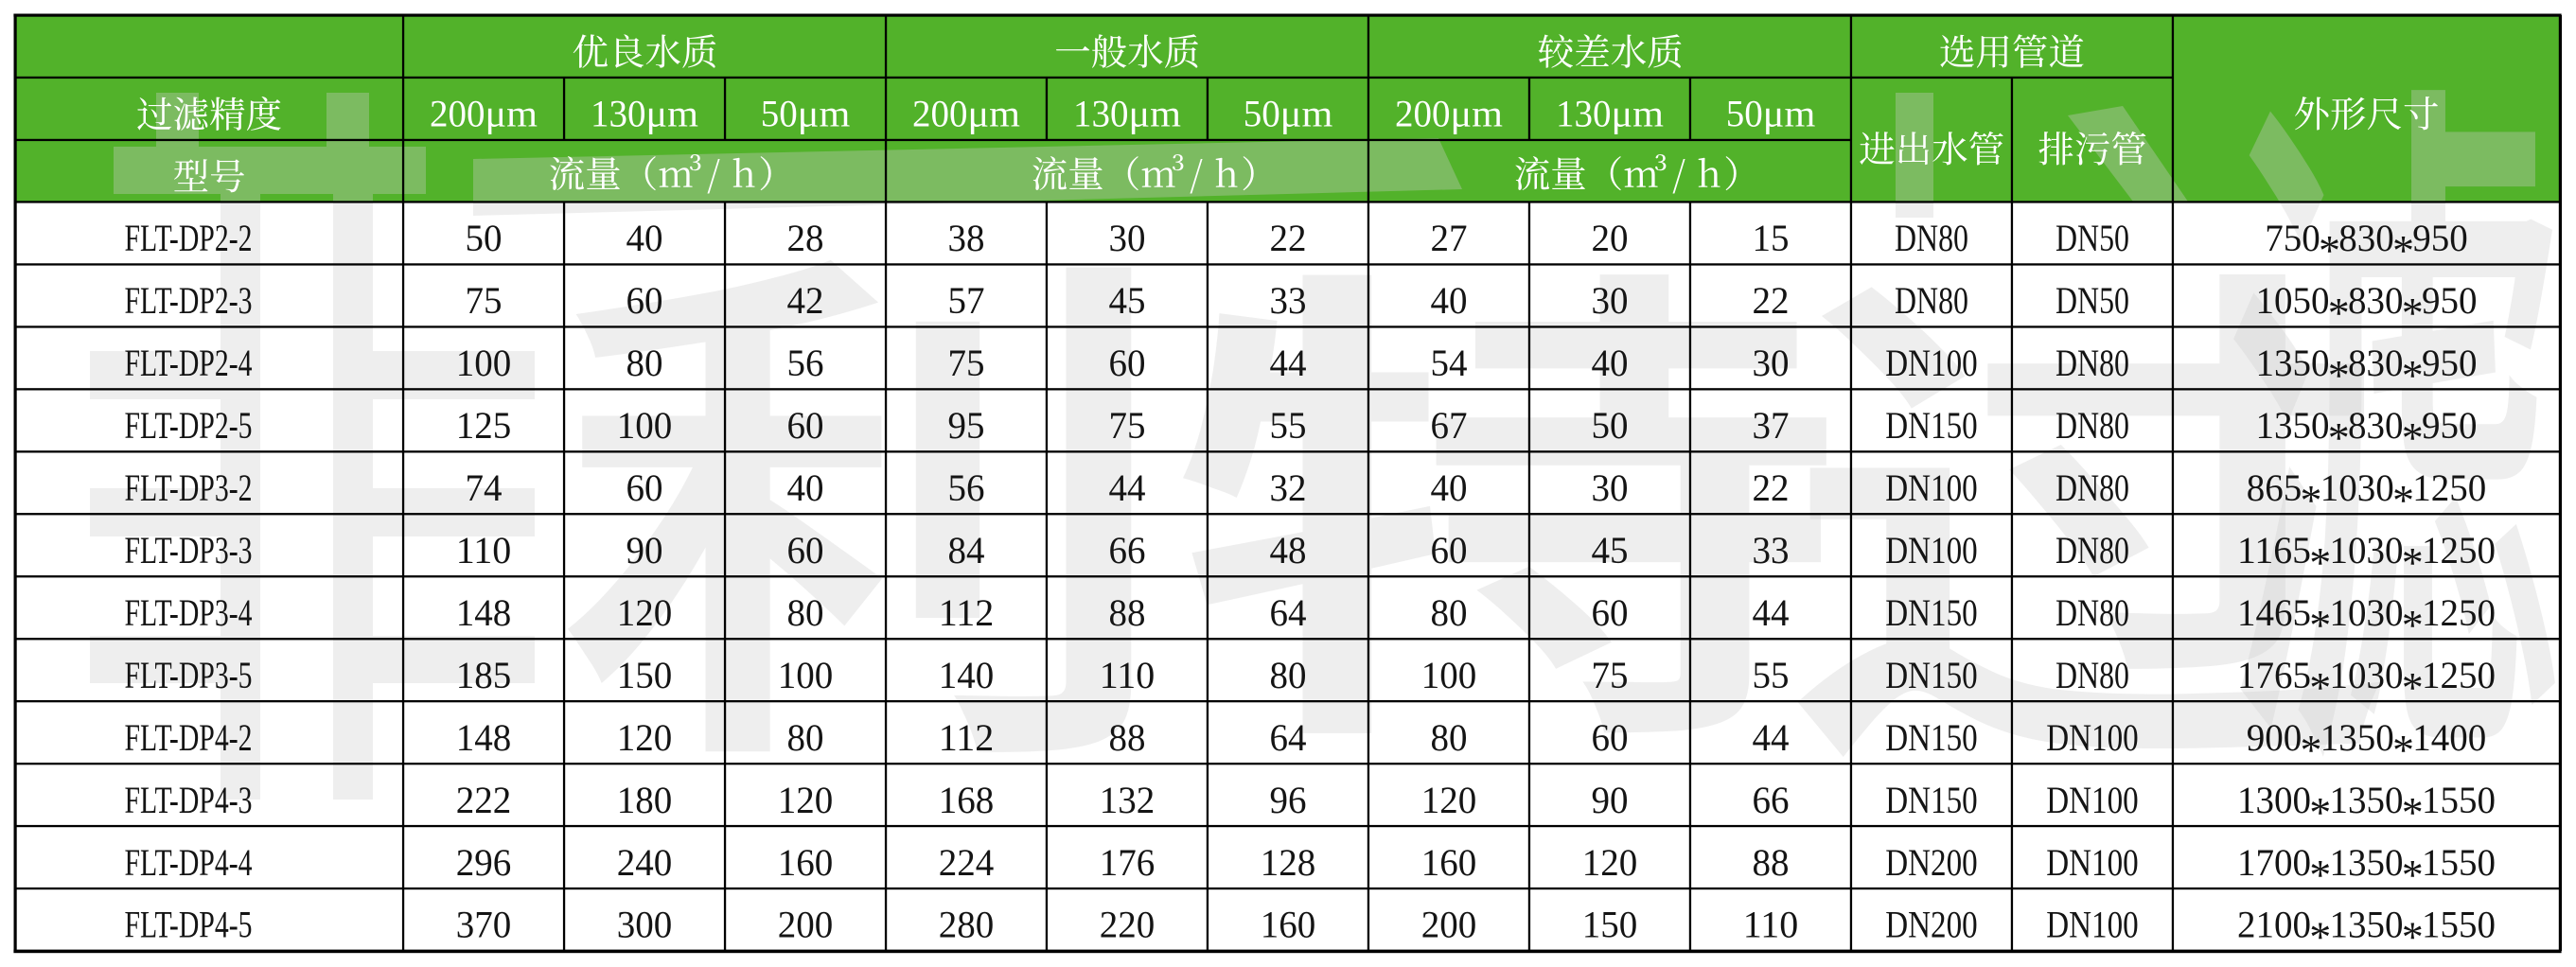 Image resolution: width=2576 pixels, height=967 pixels. I want to click on svg-text: 45, so click(1610, 550).